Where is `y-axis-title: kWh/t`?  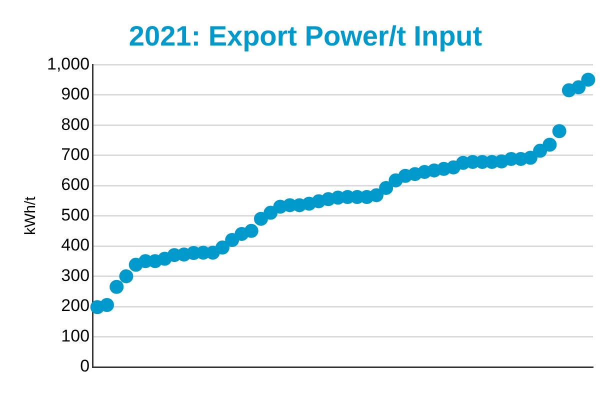 y-axis-title: kWh/t is located at coordinates (31, 215).